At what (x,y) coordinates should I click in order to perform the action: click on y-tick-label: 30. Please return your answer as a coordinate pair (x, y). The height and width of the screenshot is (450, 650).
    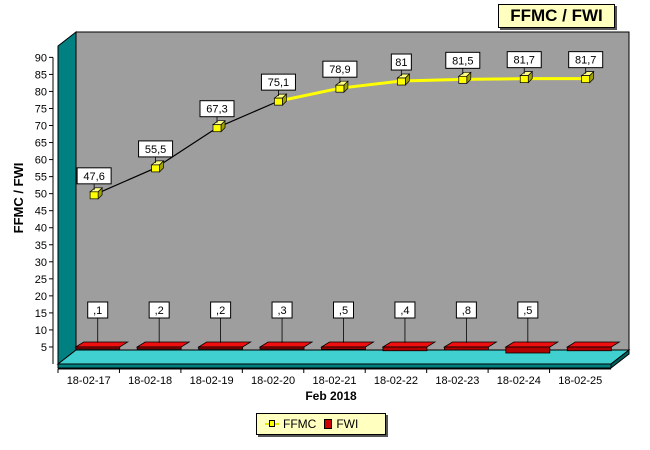
    Looking at the image, I should click on (41, 263).